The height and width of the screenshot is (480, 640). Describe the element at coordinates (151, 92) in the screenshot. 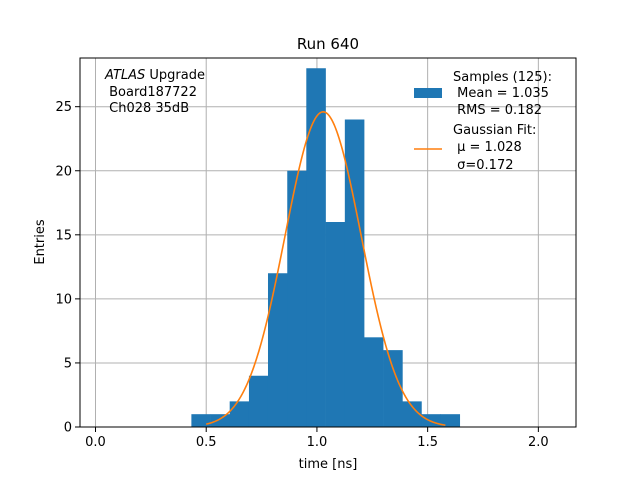

I see `annotation-board: Board187722` at that location.